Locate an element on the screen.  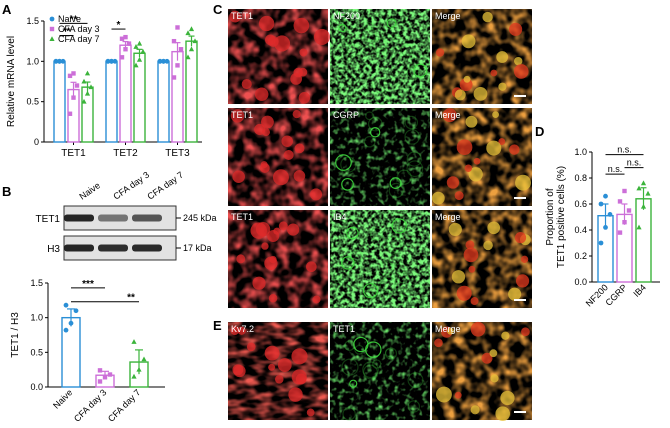
chart-d-y-label: Proportion of is located at coordinates (550, 216).